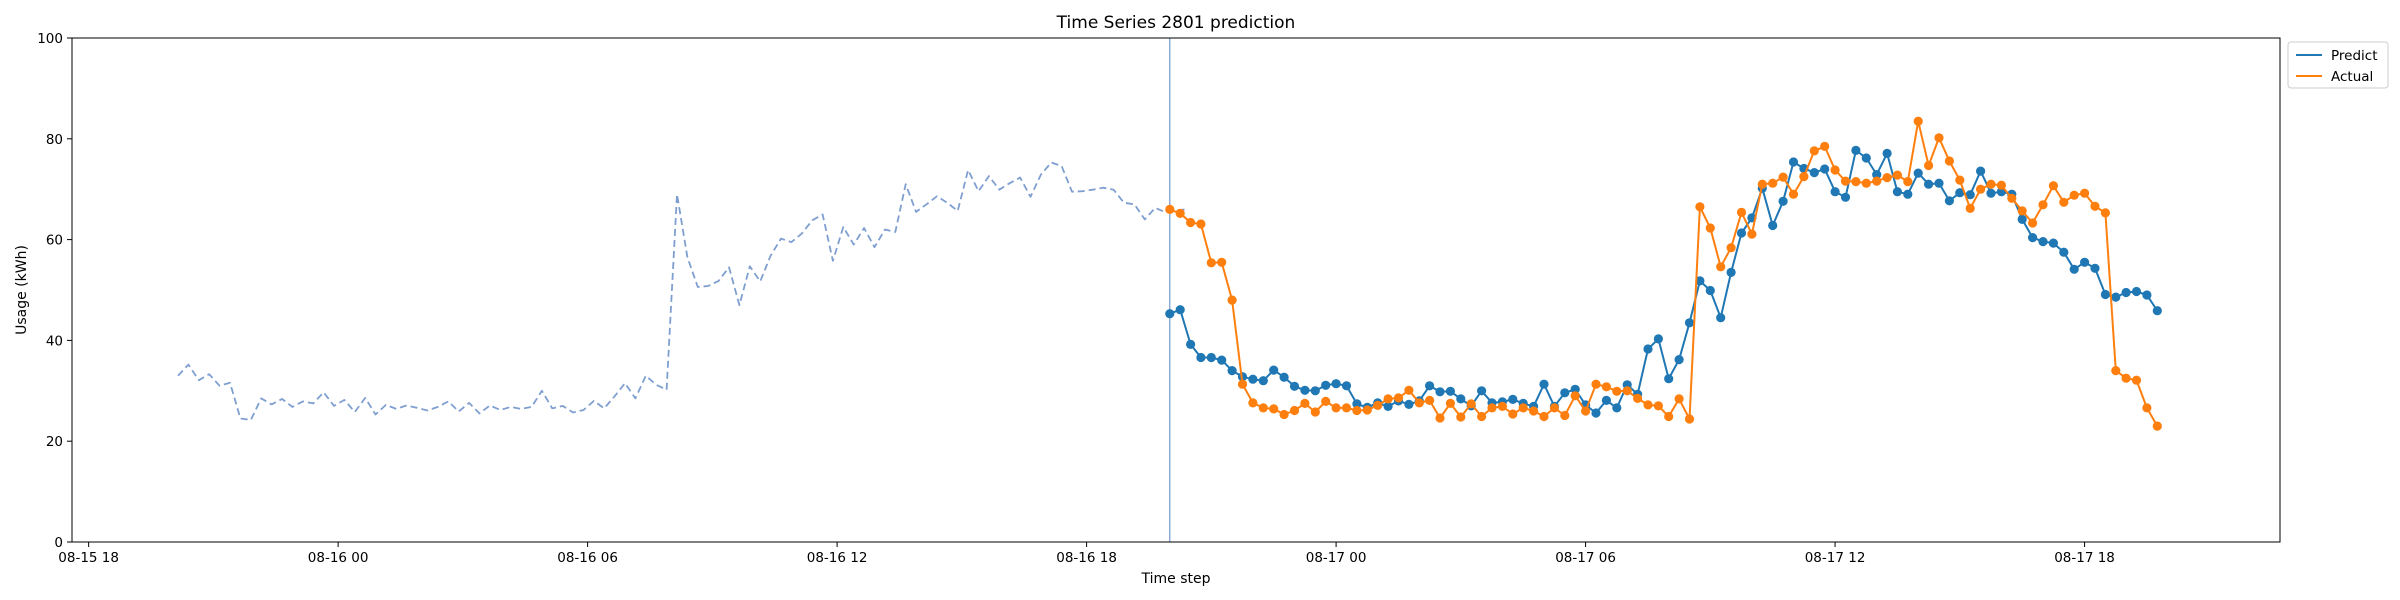 The image size is (2400, 600). Describe the element at coordinates (587, 558) in the screenshot. I see `x-tick-label: 08-16 06` at that location.